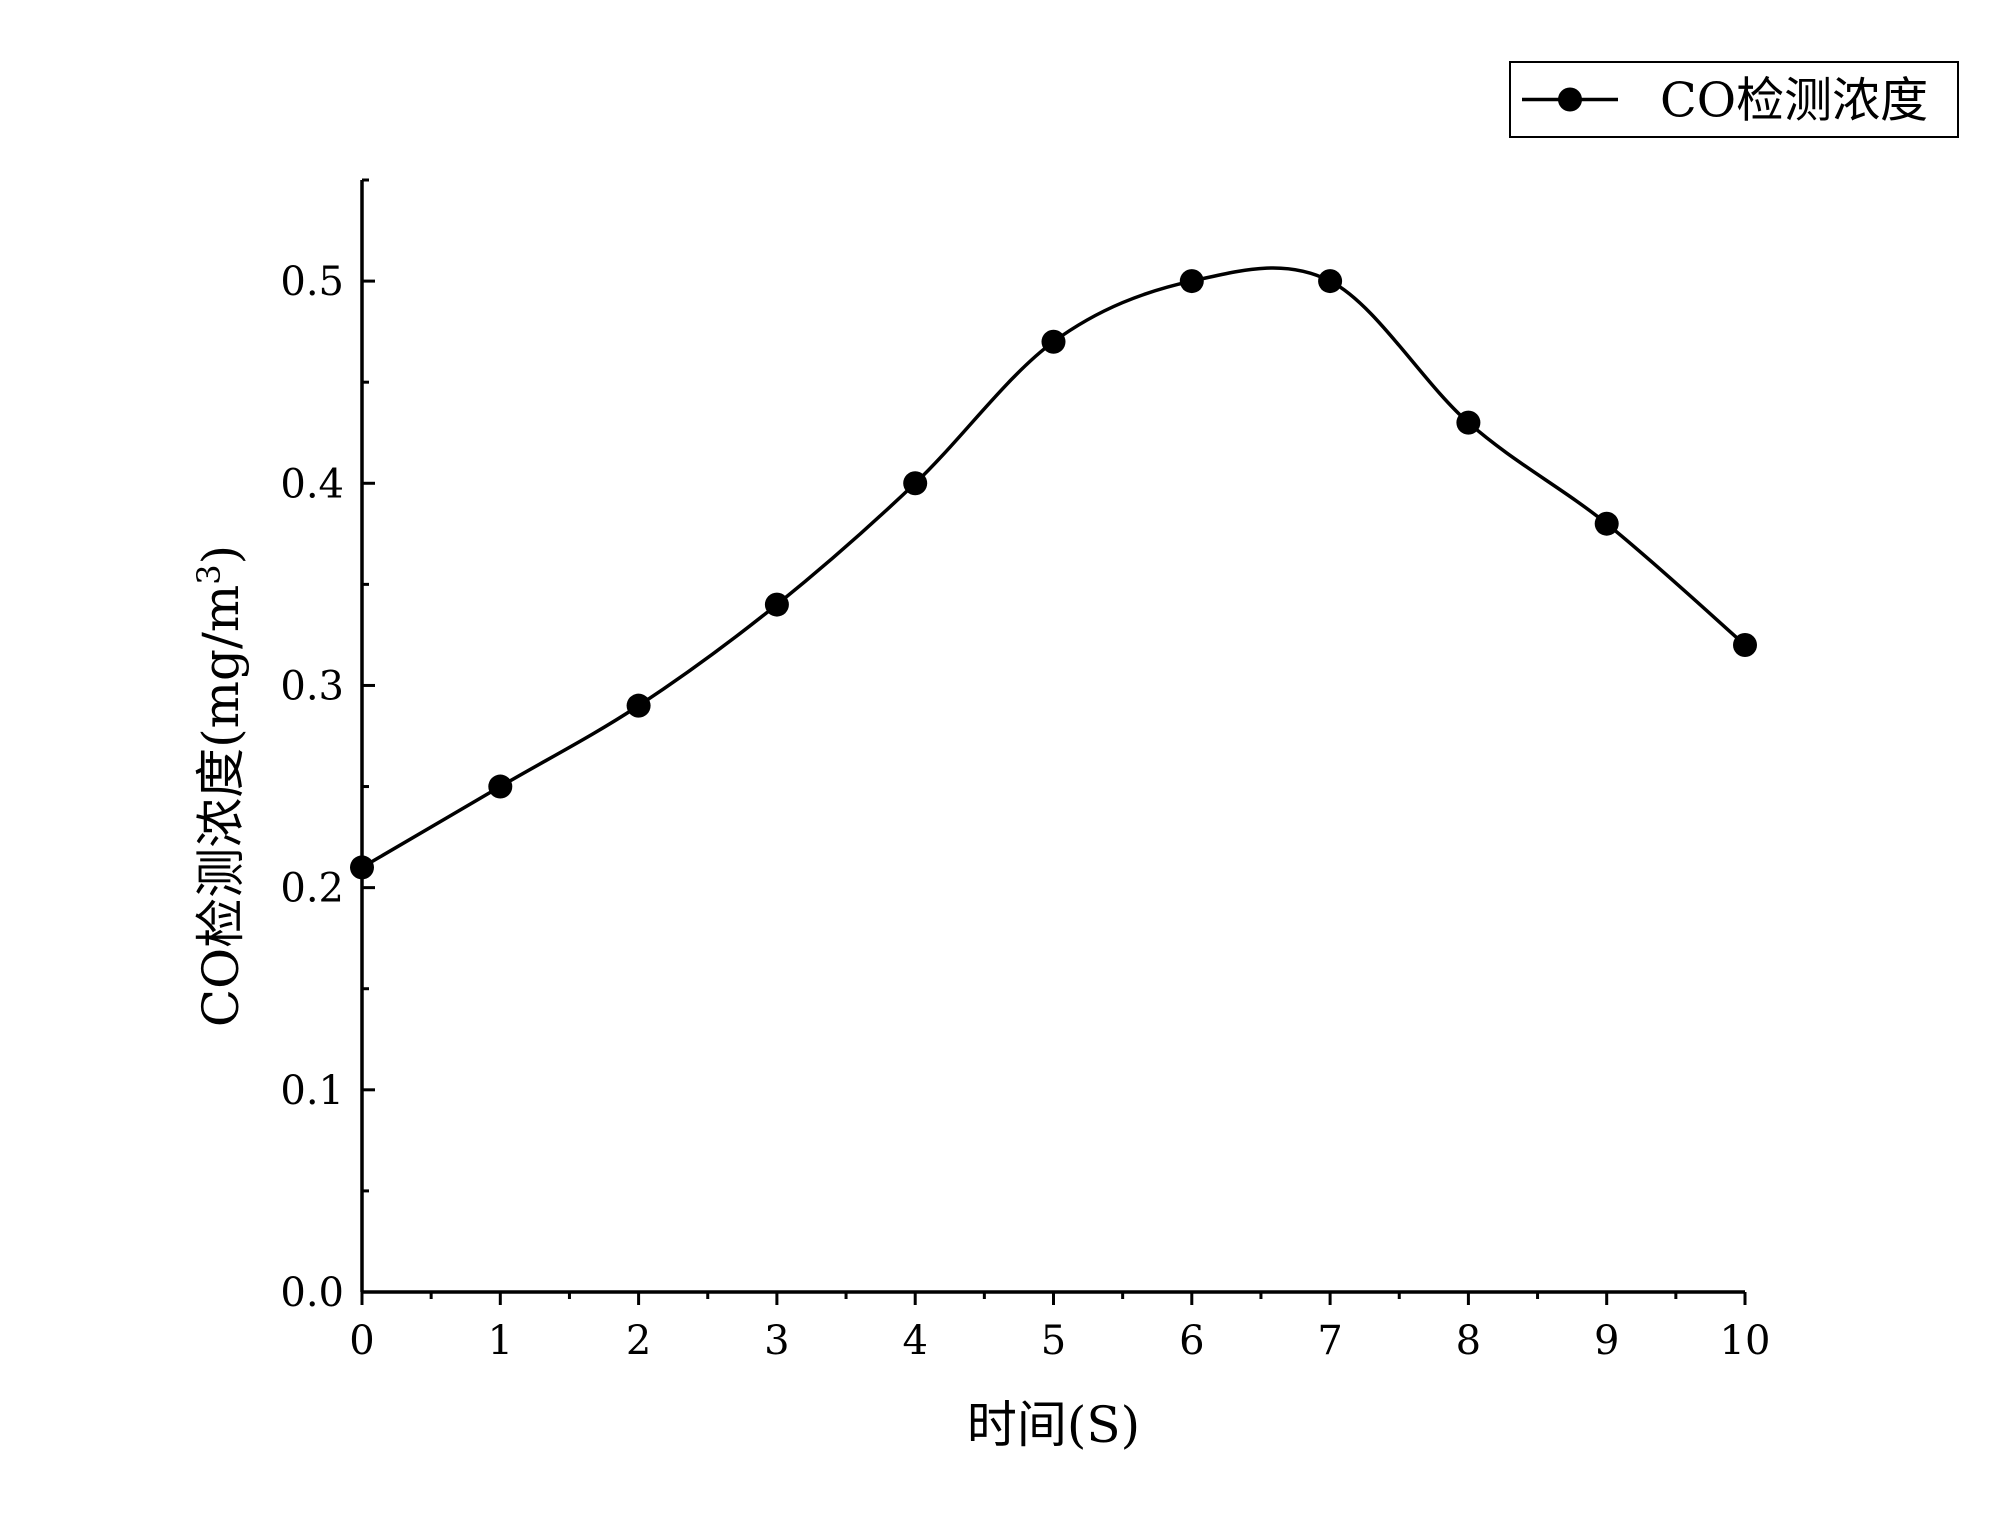  What do you see at coordinates (1606, 1341) in the screenshot?
I see `x-tick-label: 9` at bounding box center [1606, 1341].